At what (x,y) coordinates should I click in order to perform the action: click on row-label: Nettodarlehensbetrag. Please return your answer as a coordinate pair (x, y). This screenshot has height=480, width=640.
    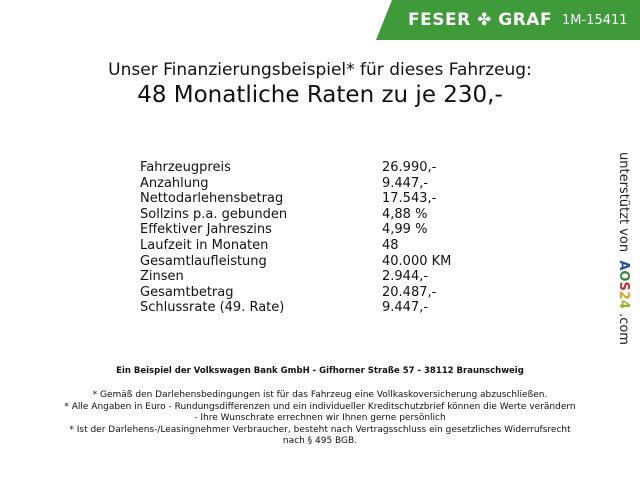
    Looking at the image, I should click on (212, 199).